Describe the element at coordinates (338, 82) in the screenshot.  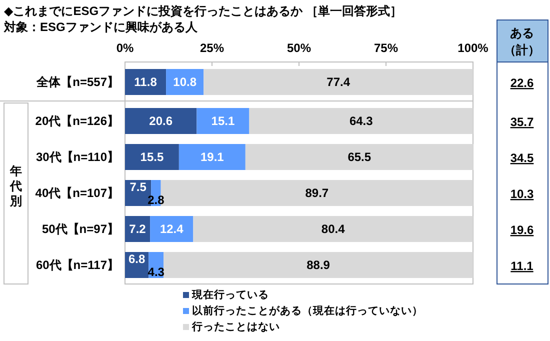
I see `data-label: 77.4` at that location.